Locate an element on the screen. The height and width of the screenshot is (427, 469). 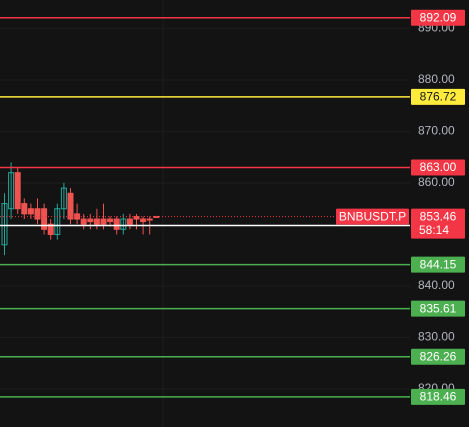
y-tick-label: 870.00 is located at coordinates (436, 131).